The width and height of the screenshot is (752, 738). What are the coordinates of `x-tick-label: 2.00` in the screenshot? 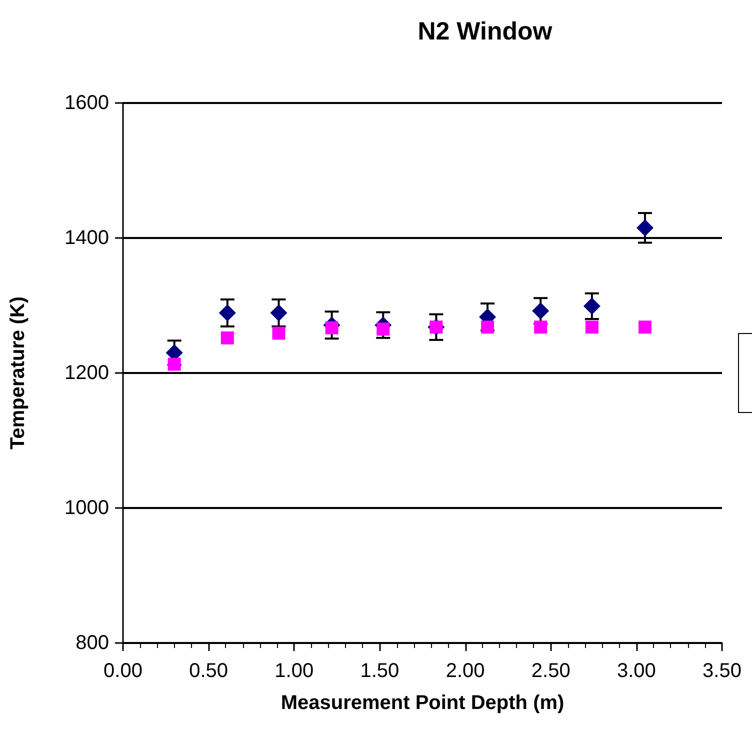 It's located at (465, 671).